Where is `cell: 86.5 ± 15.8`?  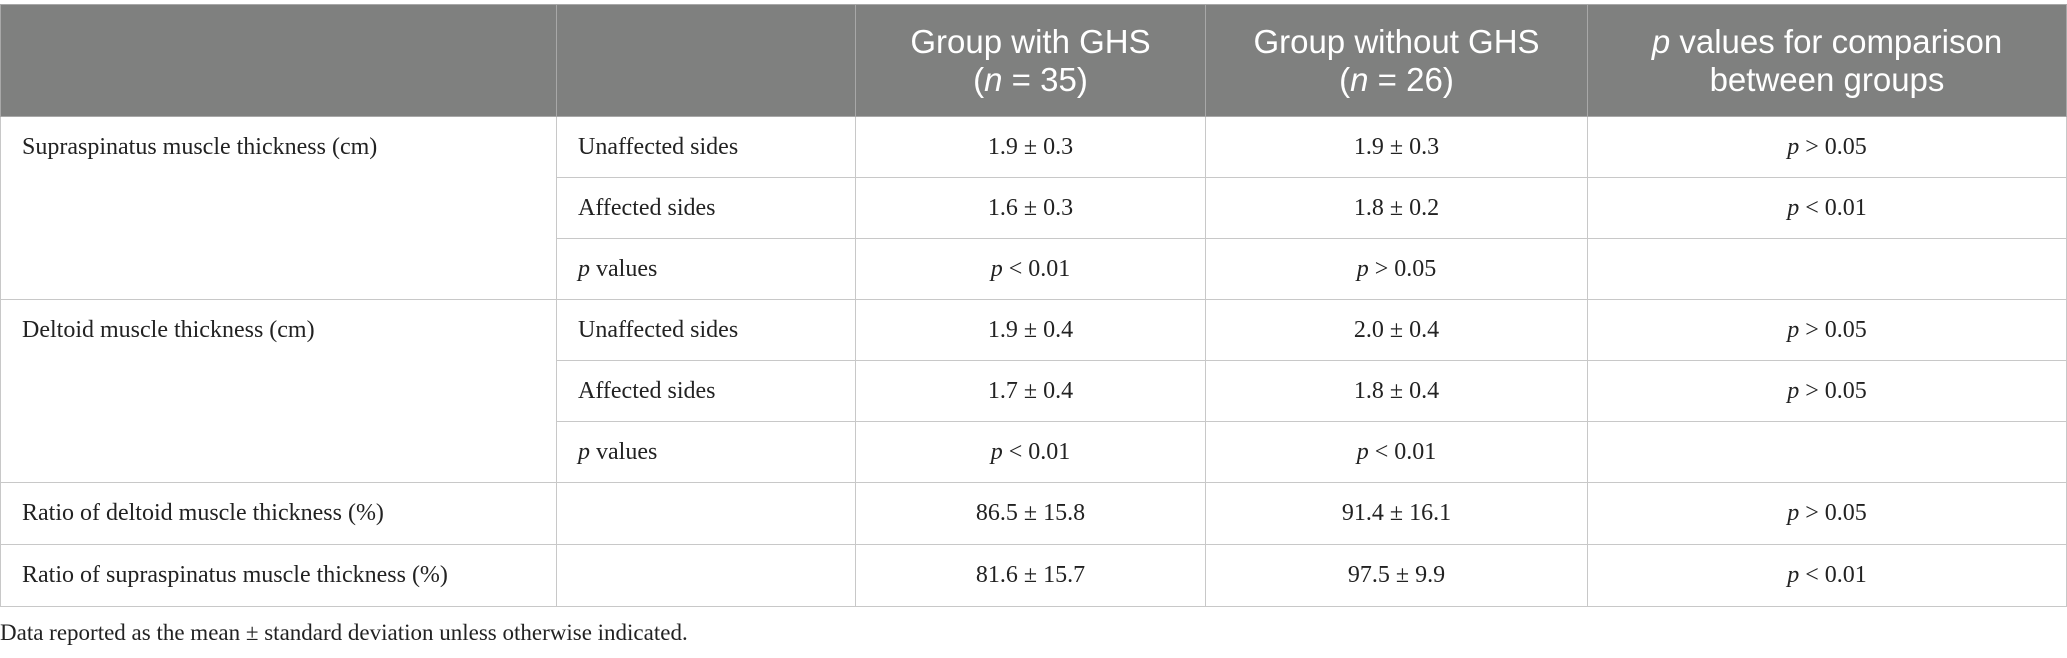
cell: 86.5 ± 15.8 is located at coordinates (1030, 513).